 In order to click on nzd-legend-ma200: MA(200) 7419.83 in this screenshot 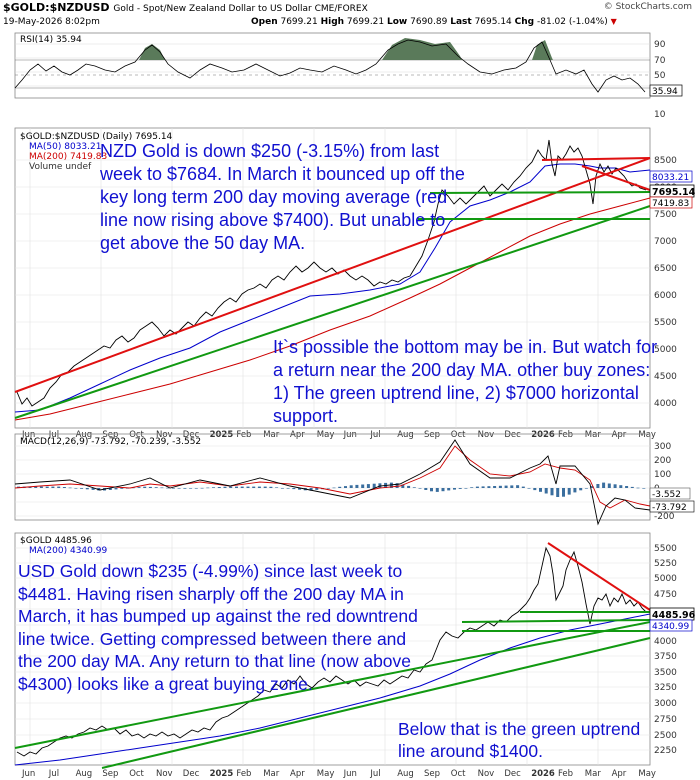, I will do `click(68, 157)`.